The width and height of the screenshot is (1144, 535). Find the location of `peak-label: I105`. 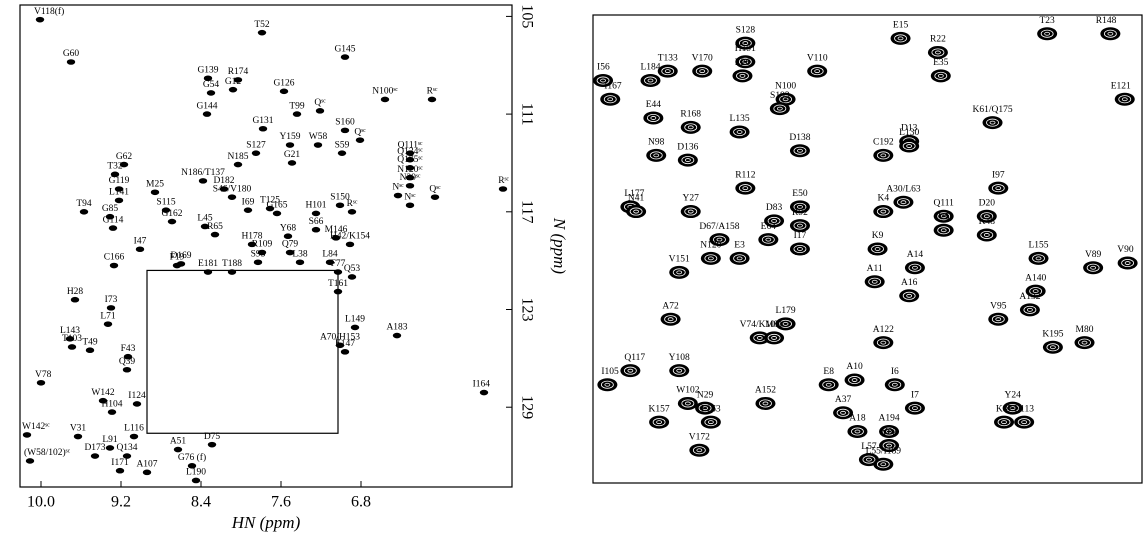

peak-label: I105 is located at coordinates (610, 372).